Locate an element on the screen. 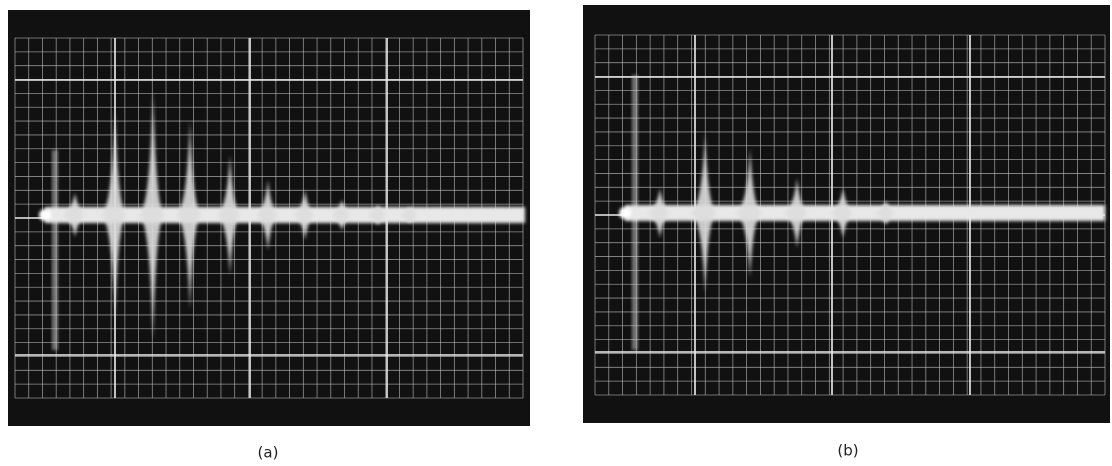 This screenshot has height=466, width=1112. baseline-trace is located at coordinates (285, 215).